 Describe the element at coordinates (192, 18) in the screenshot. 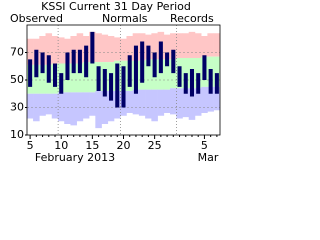

I see `legend-records: Records` at that location.